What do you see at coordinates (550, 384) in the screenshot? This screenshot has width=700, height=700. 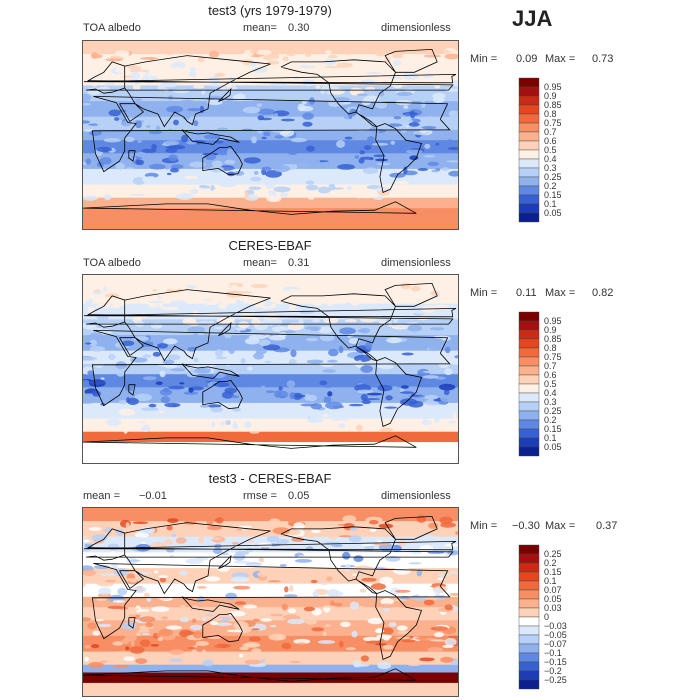 I see `colorbar-tick-label: 0.5` at bounding box center [550, 384].